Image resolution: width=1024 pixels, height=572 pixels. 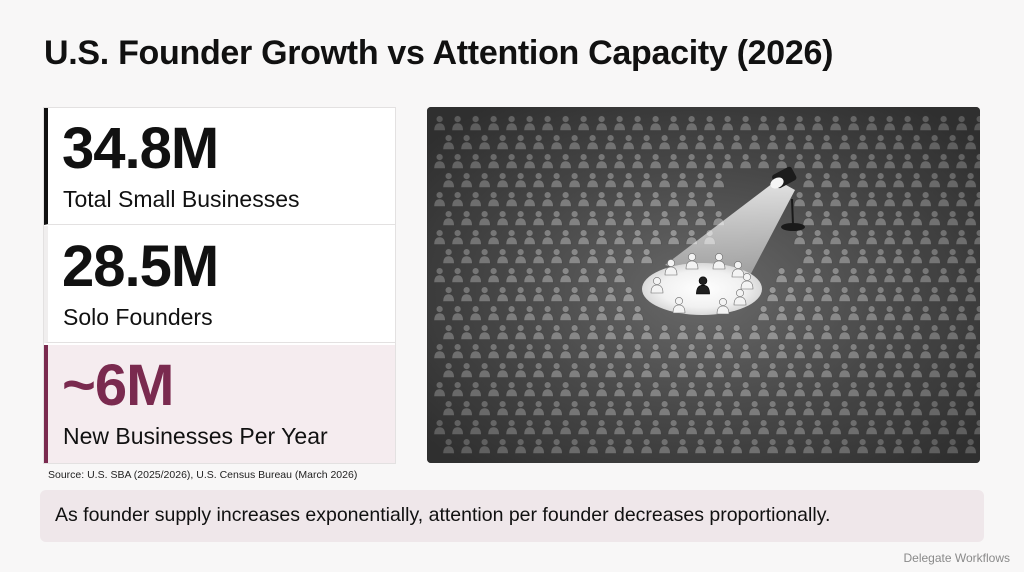 What do you see at coordinates (140, 148) in the screenshot?
I see `stat-value: 34.8M` at bounding box center [140, 148].